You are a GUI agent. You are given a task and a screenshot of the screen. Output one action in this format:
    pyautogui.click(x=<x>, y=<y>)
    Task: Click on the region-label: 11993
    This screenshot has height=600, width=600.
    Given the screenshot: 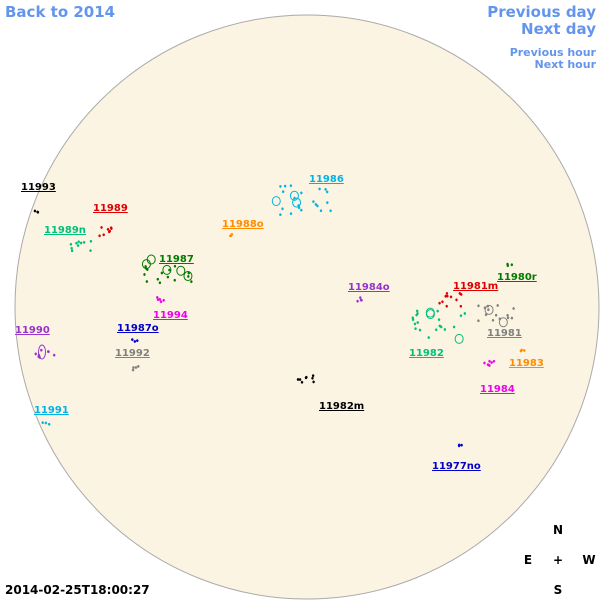 What is the action you would take?
    pyautogui.click(x=38, y=187)
    